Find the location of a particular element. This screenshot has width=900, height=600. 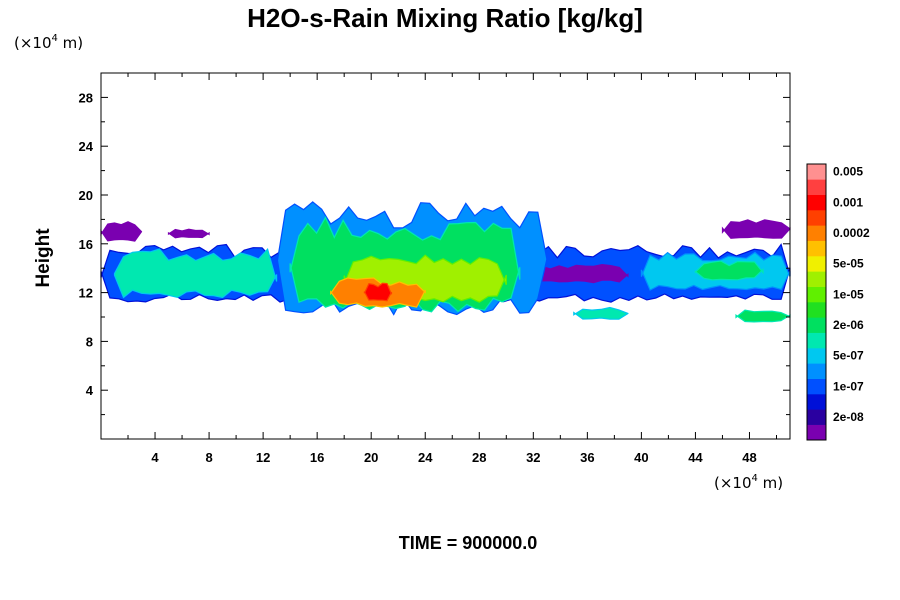

colorbar-label: 1e-07 is located at coordinates (848, 386).